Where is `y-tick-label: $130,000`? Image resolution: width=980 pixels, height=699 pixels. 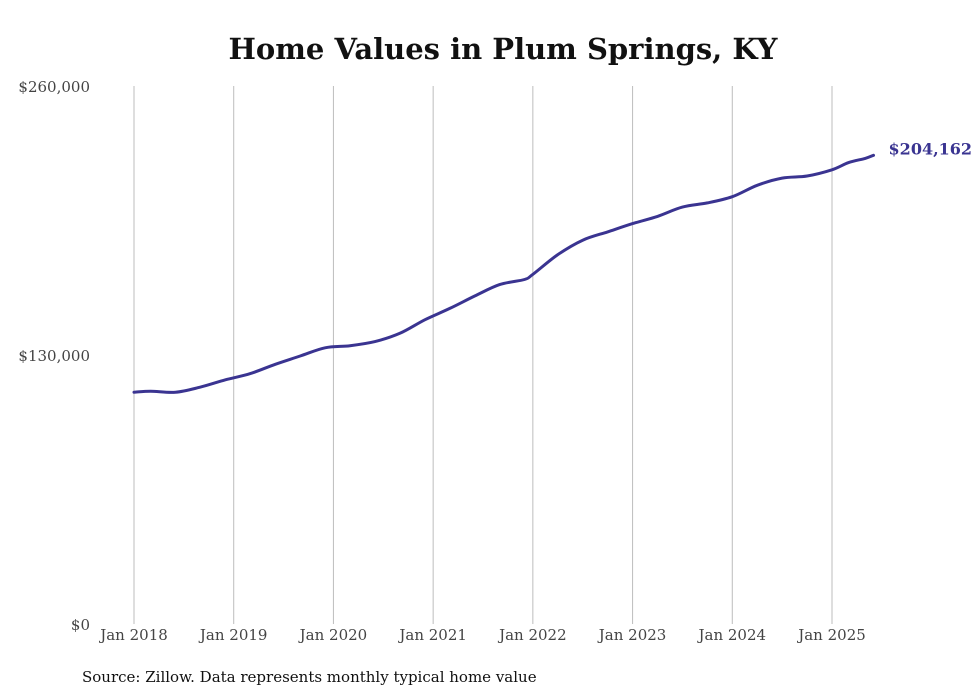
y-tick-label: $130,000 is located at coordinates (54, 356).